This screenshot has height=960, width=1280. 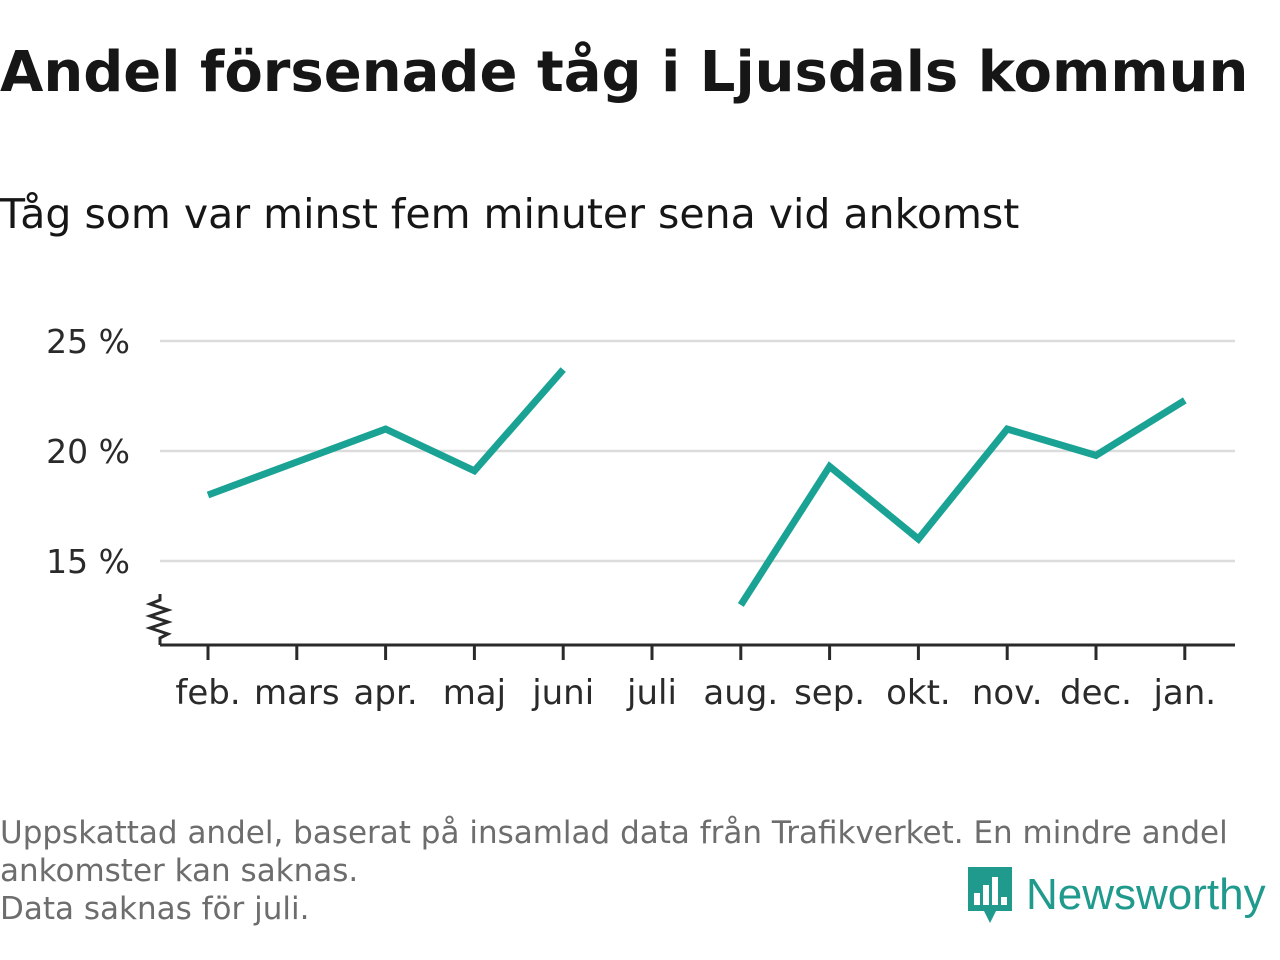 What do you see at coordinates (297, 693) in the screenshot?
I see `x-tick-label: mars` at bounding box center [297, 693].